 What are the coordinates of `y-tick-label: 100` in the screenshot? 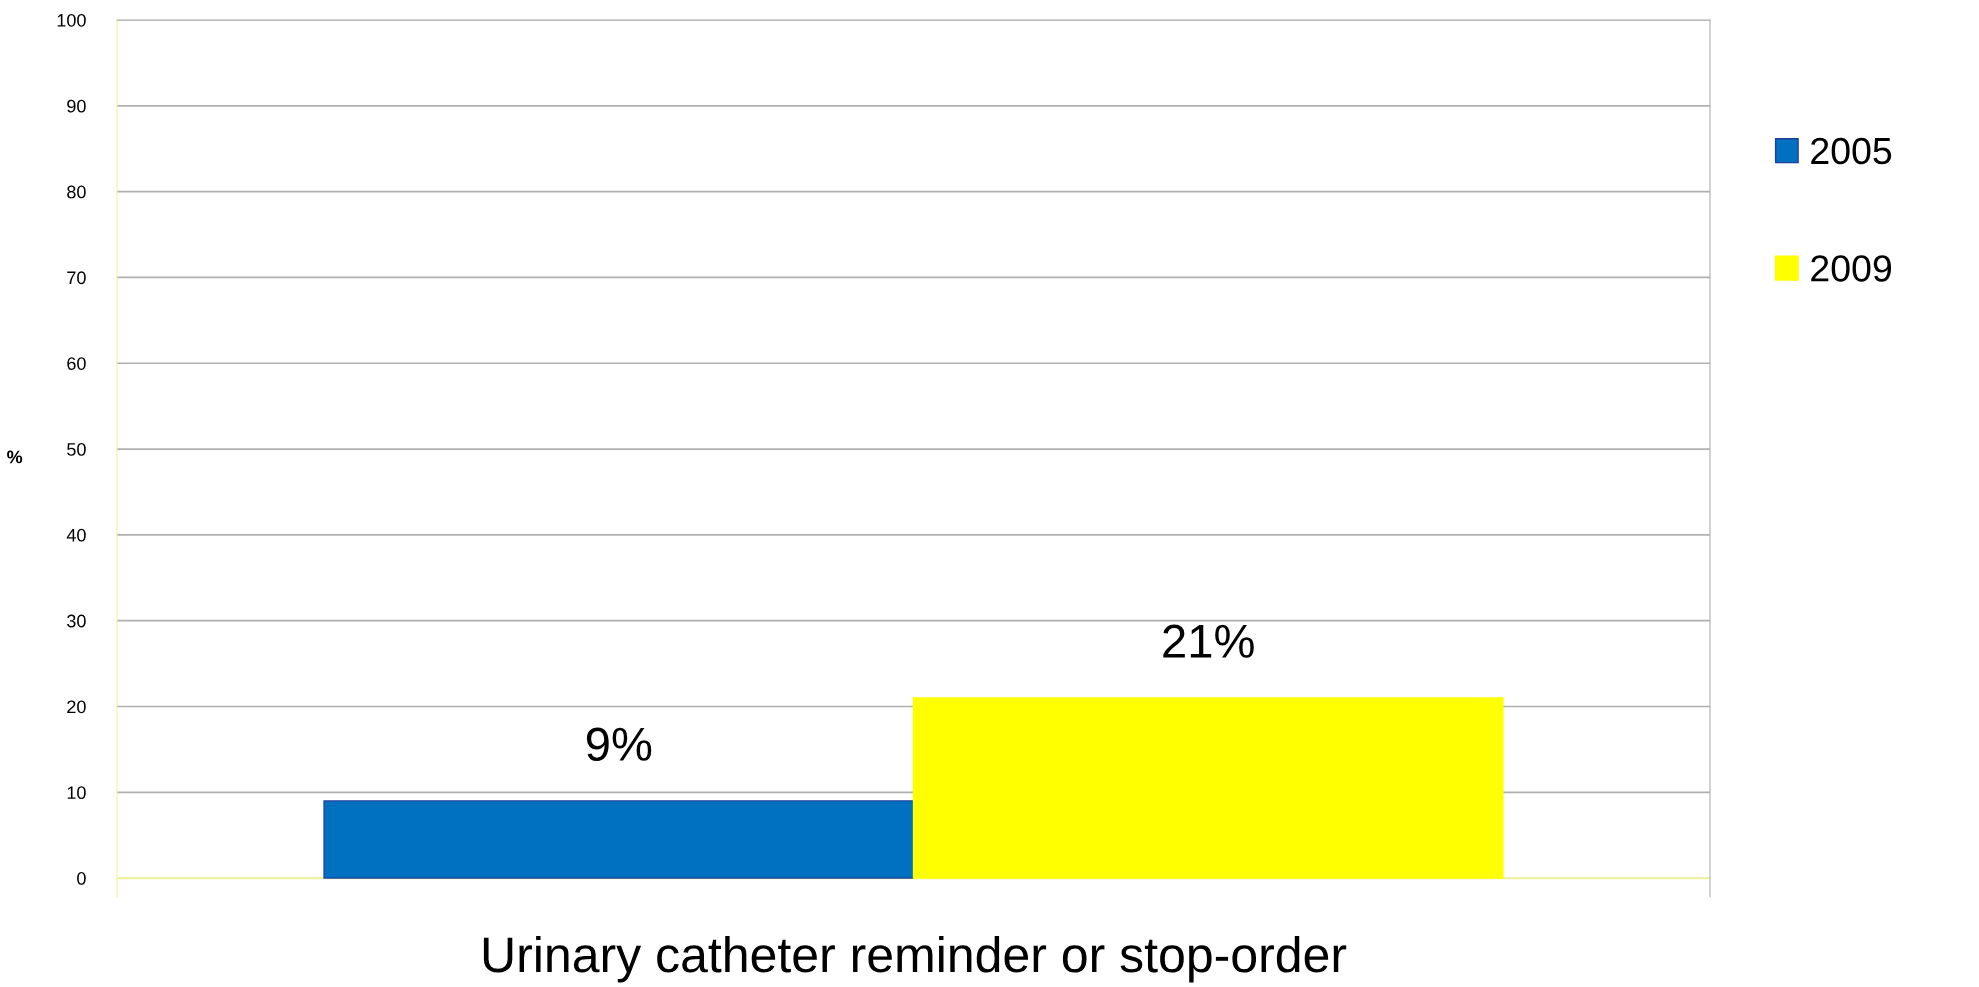 It's located at (71, 20).